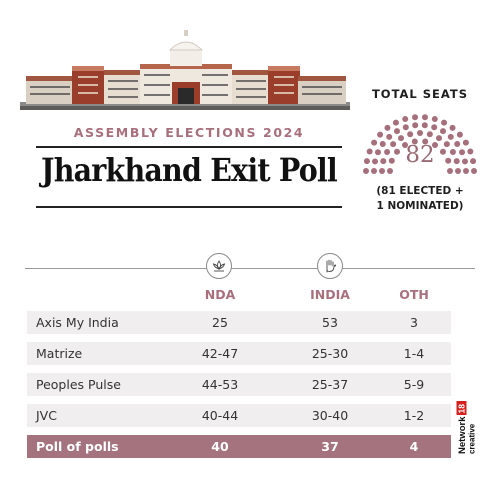  Describe the element at coordinates (220, 353) in the screenshot. I see `nda-value: 42-47` at that location.